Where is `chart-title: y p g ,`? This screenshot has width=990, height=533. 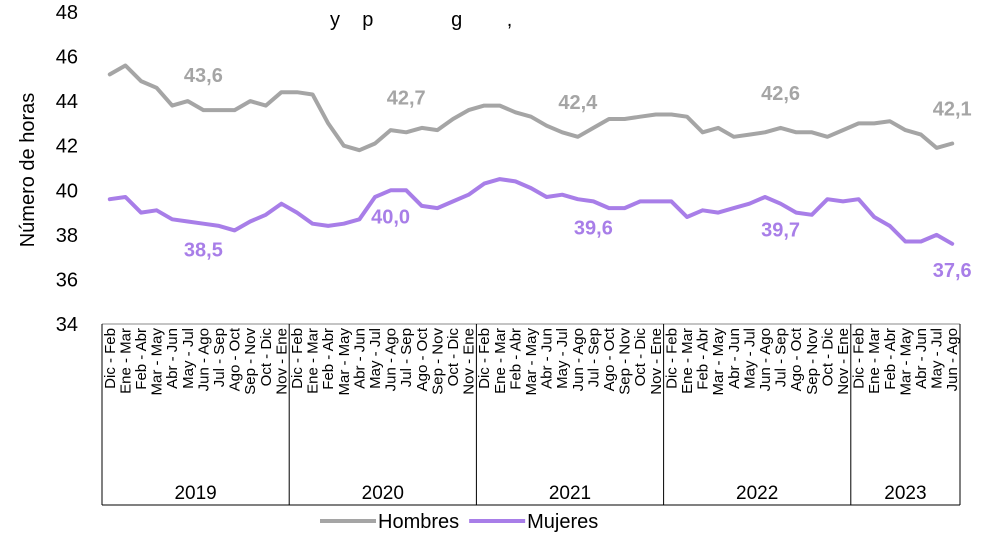
chart-title: y p g , is located at coordinates (421, 20).